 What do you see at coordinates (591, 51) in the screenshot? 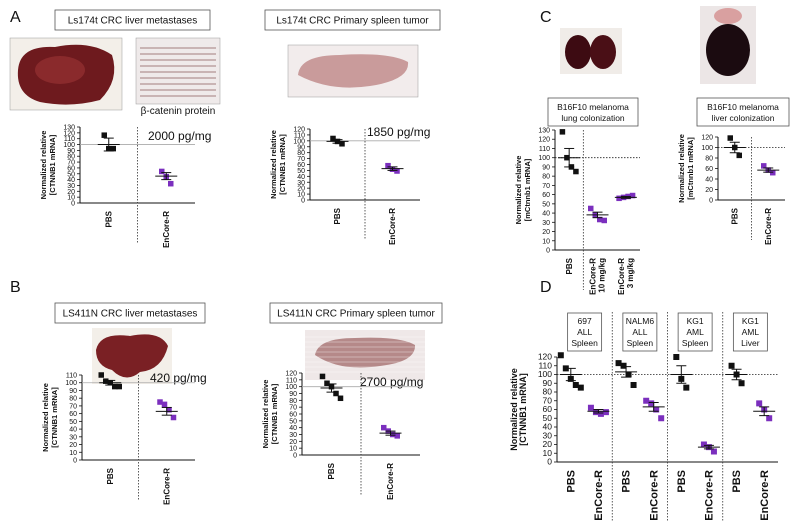
I see `photo-lung-c` at bounding box center [591, 51].